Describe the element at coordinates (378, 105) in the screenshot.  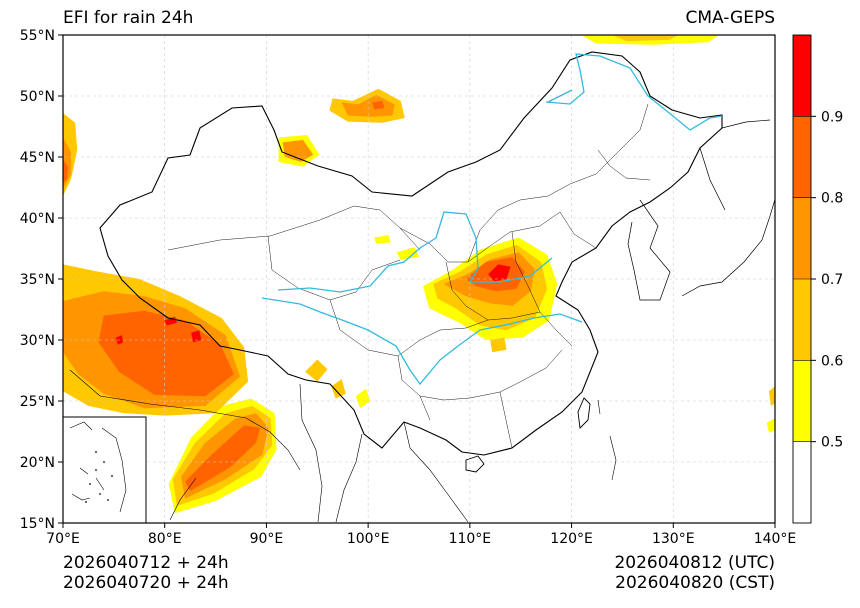
I see `efi-region-mongolia-high` at that location.